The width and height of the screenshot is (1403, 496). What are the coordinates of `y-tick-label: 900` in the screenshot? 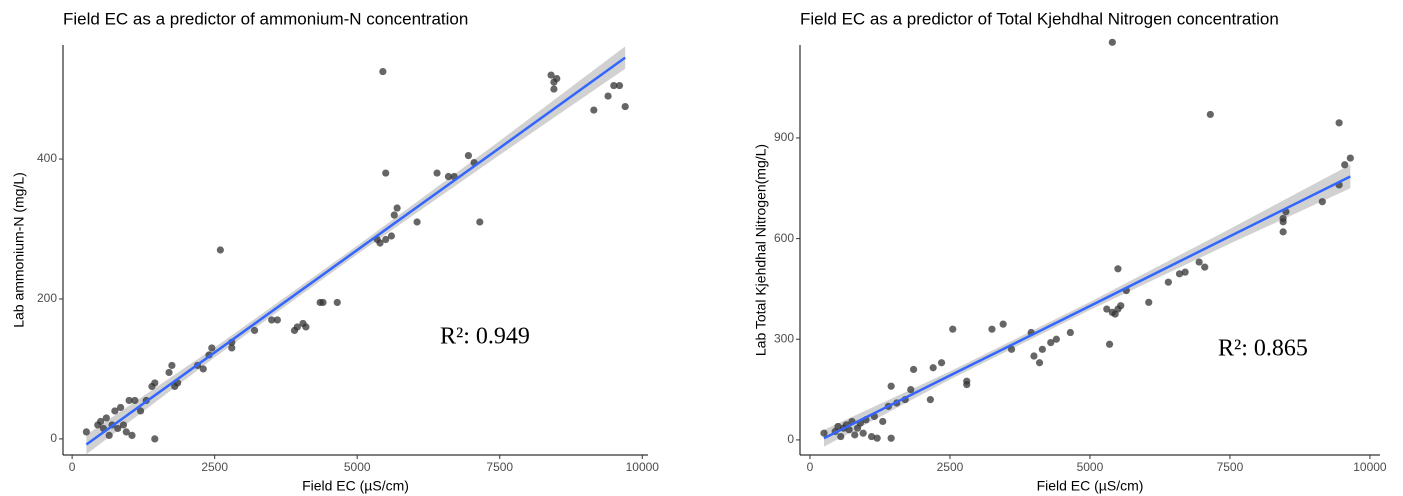 It's located at (784, 137).